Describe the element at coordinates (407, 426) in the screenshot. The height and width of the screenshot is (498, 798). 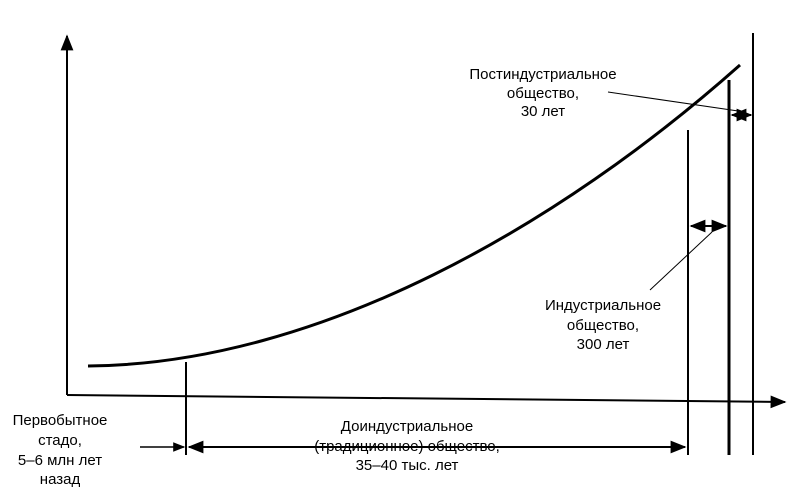
I see `label-line: Доиндустриальное` at that location.